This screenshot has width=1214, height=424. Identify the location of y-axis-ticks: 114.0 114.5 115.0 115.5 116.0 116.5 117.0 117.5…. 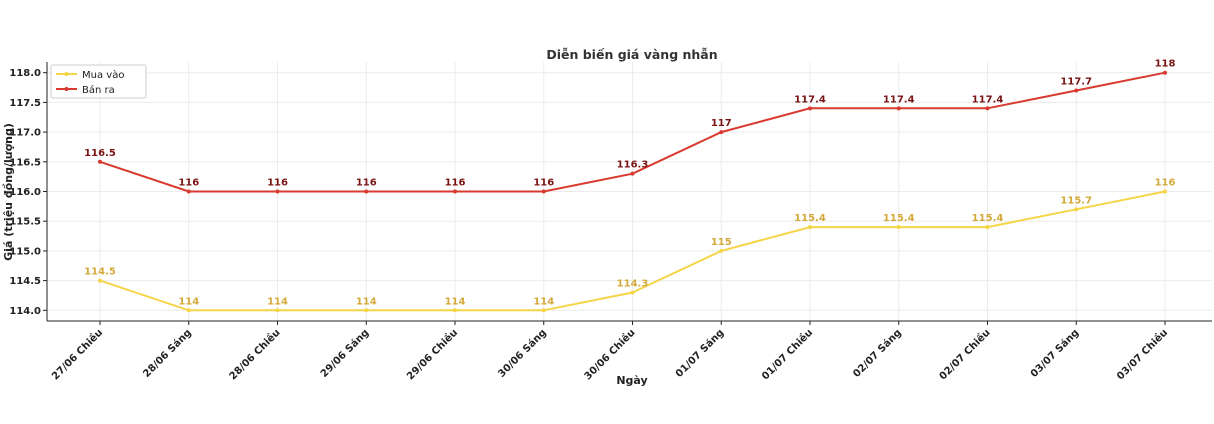
(28, 192).